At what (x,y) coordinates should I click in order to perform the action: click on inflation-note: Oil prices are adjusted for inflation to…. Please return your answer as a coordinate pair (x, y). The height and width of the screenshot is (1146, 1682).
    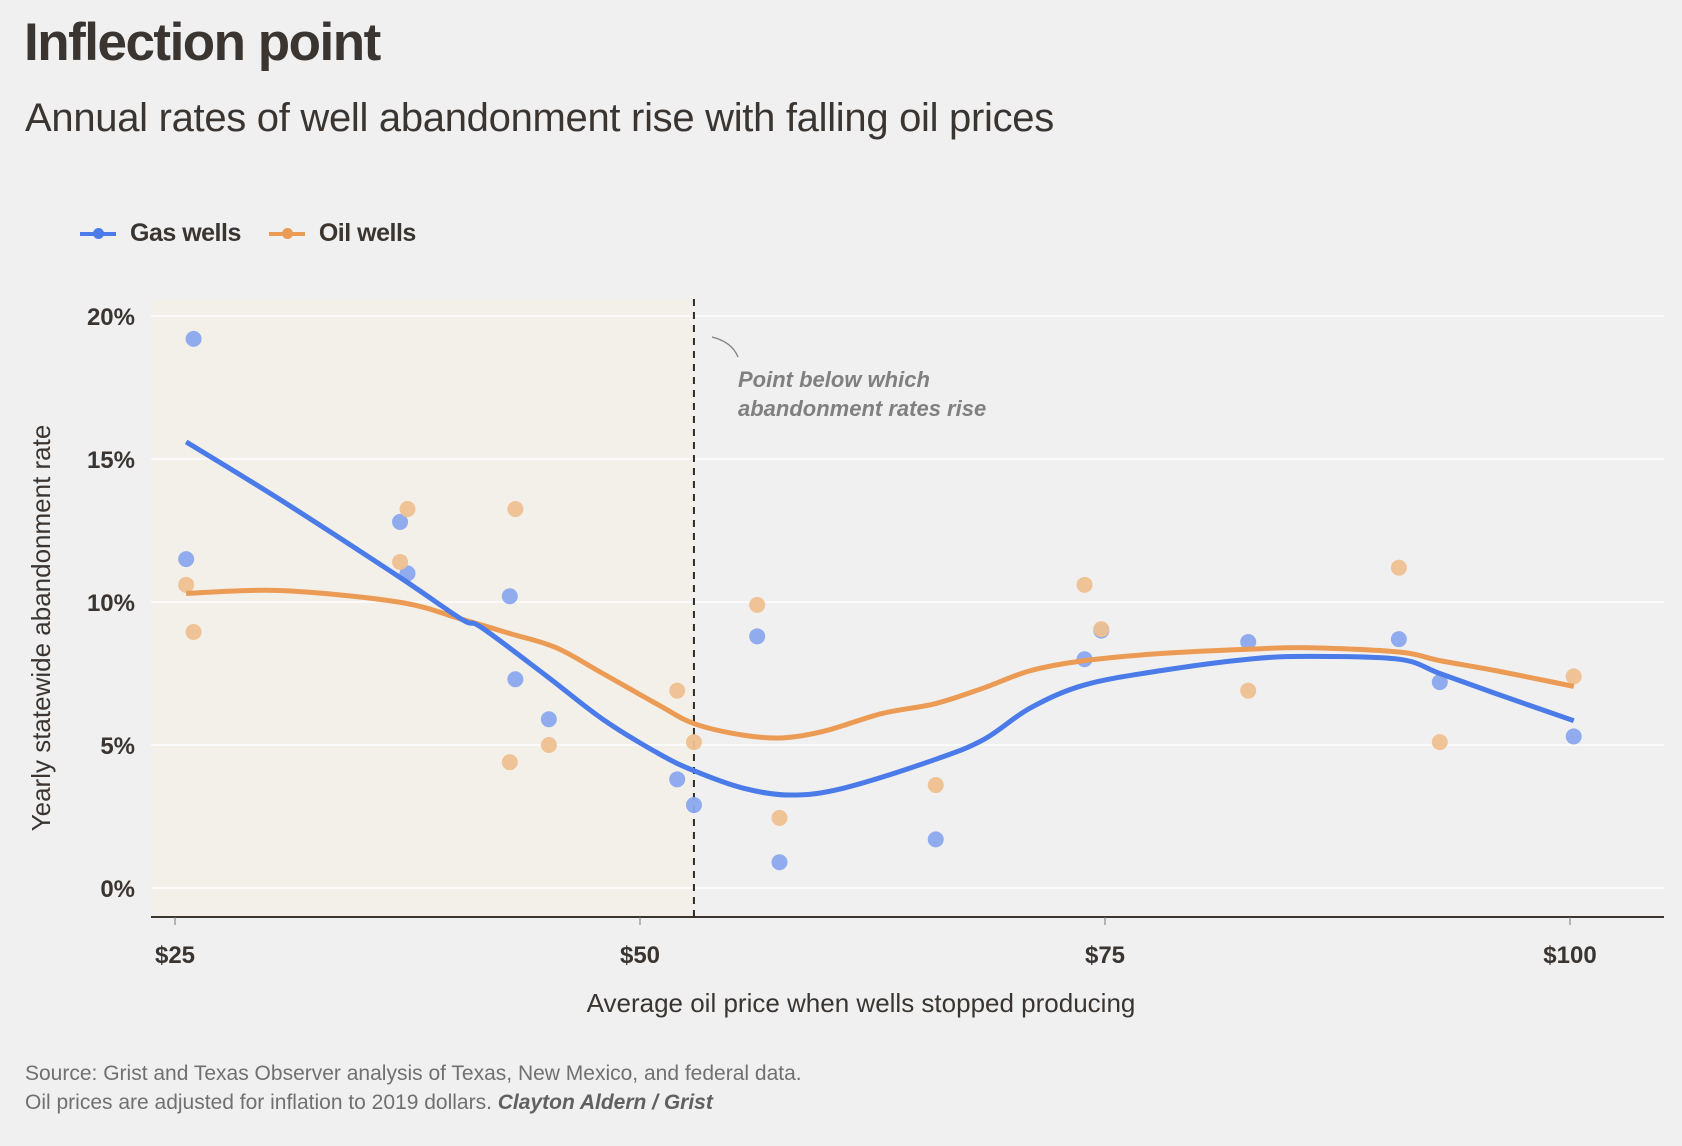
    Looking at the image, I should click on (413, 1102).